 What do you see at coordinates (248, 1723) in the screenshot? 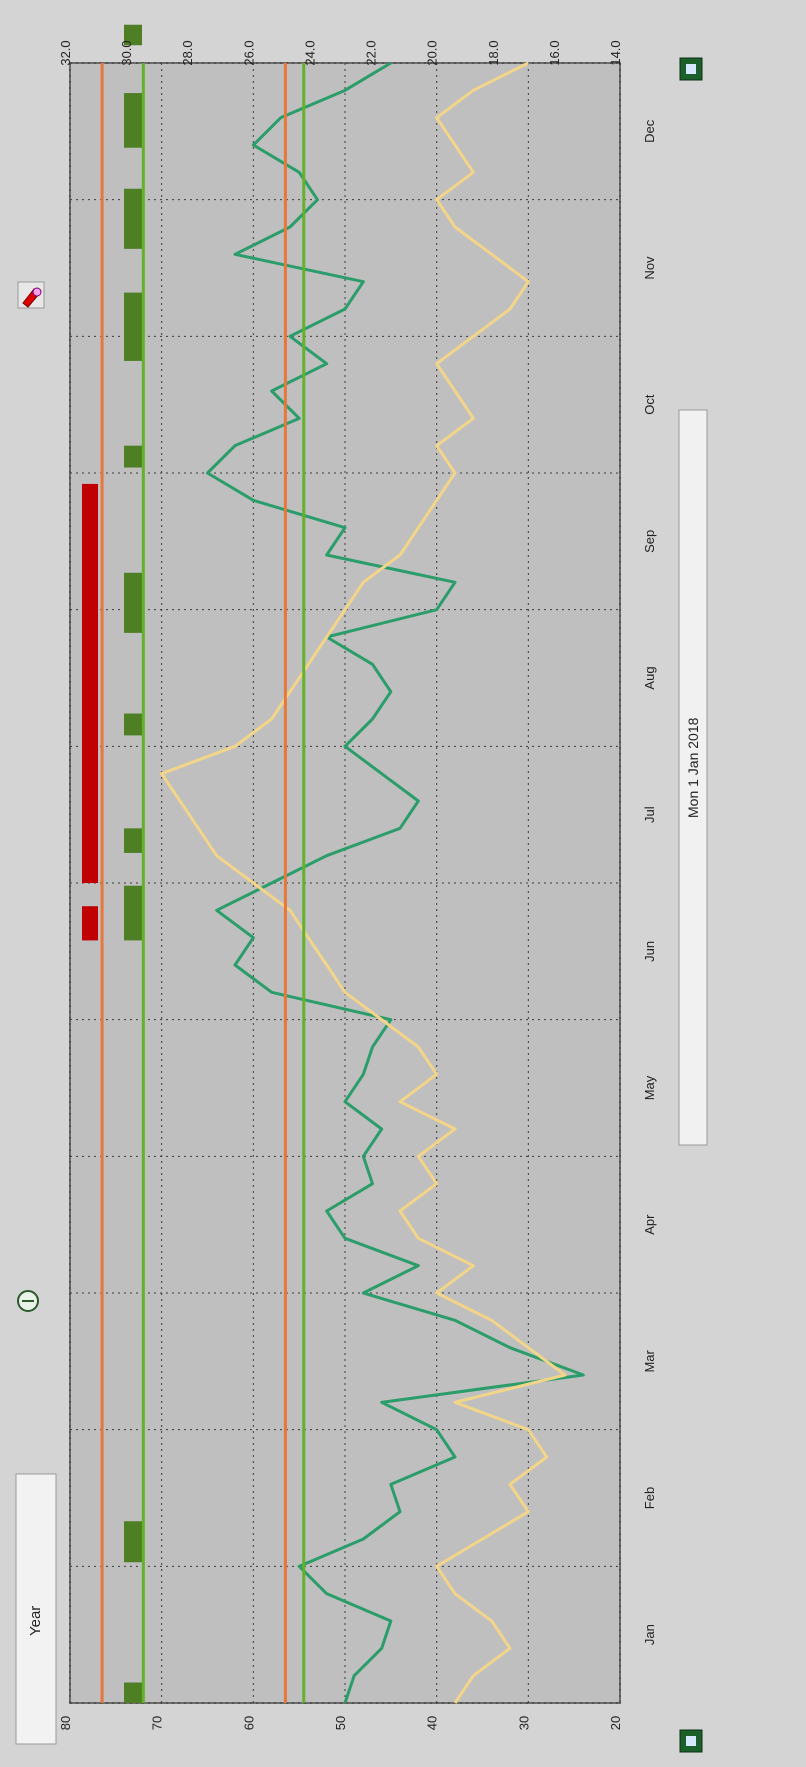
I see `y-left-tick-label: 60` at bounding box center [248, 1723].